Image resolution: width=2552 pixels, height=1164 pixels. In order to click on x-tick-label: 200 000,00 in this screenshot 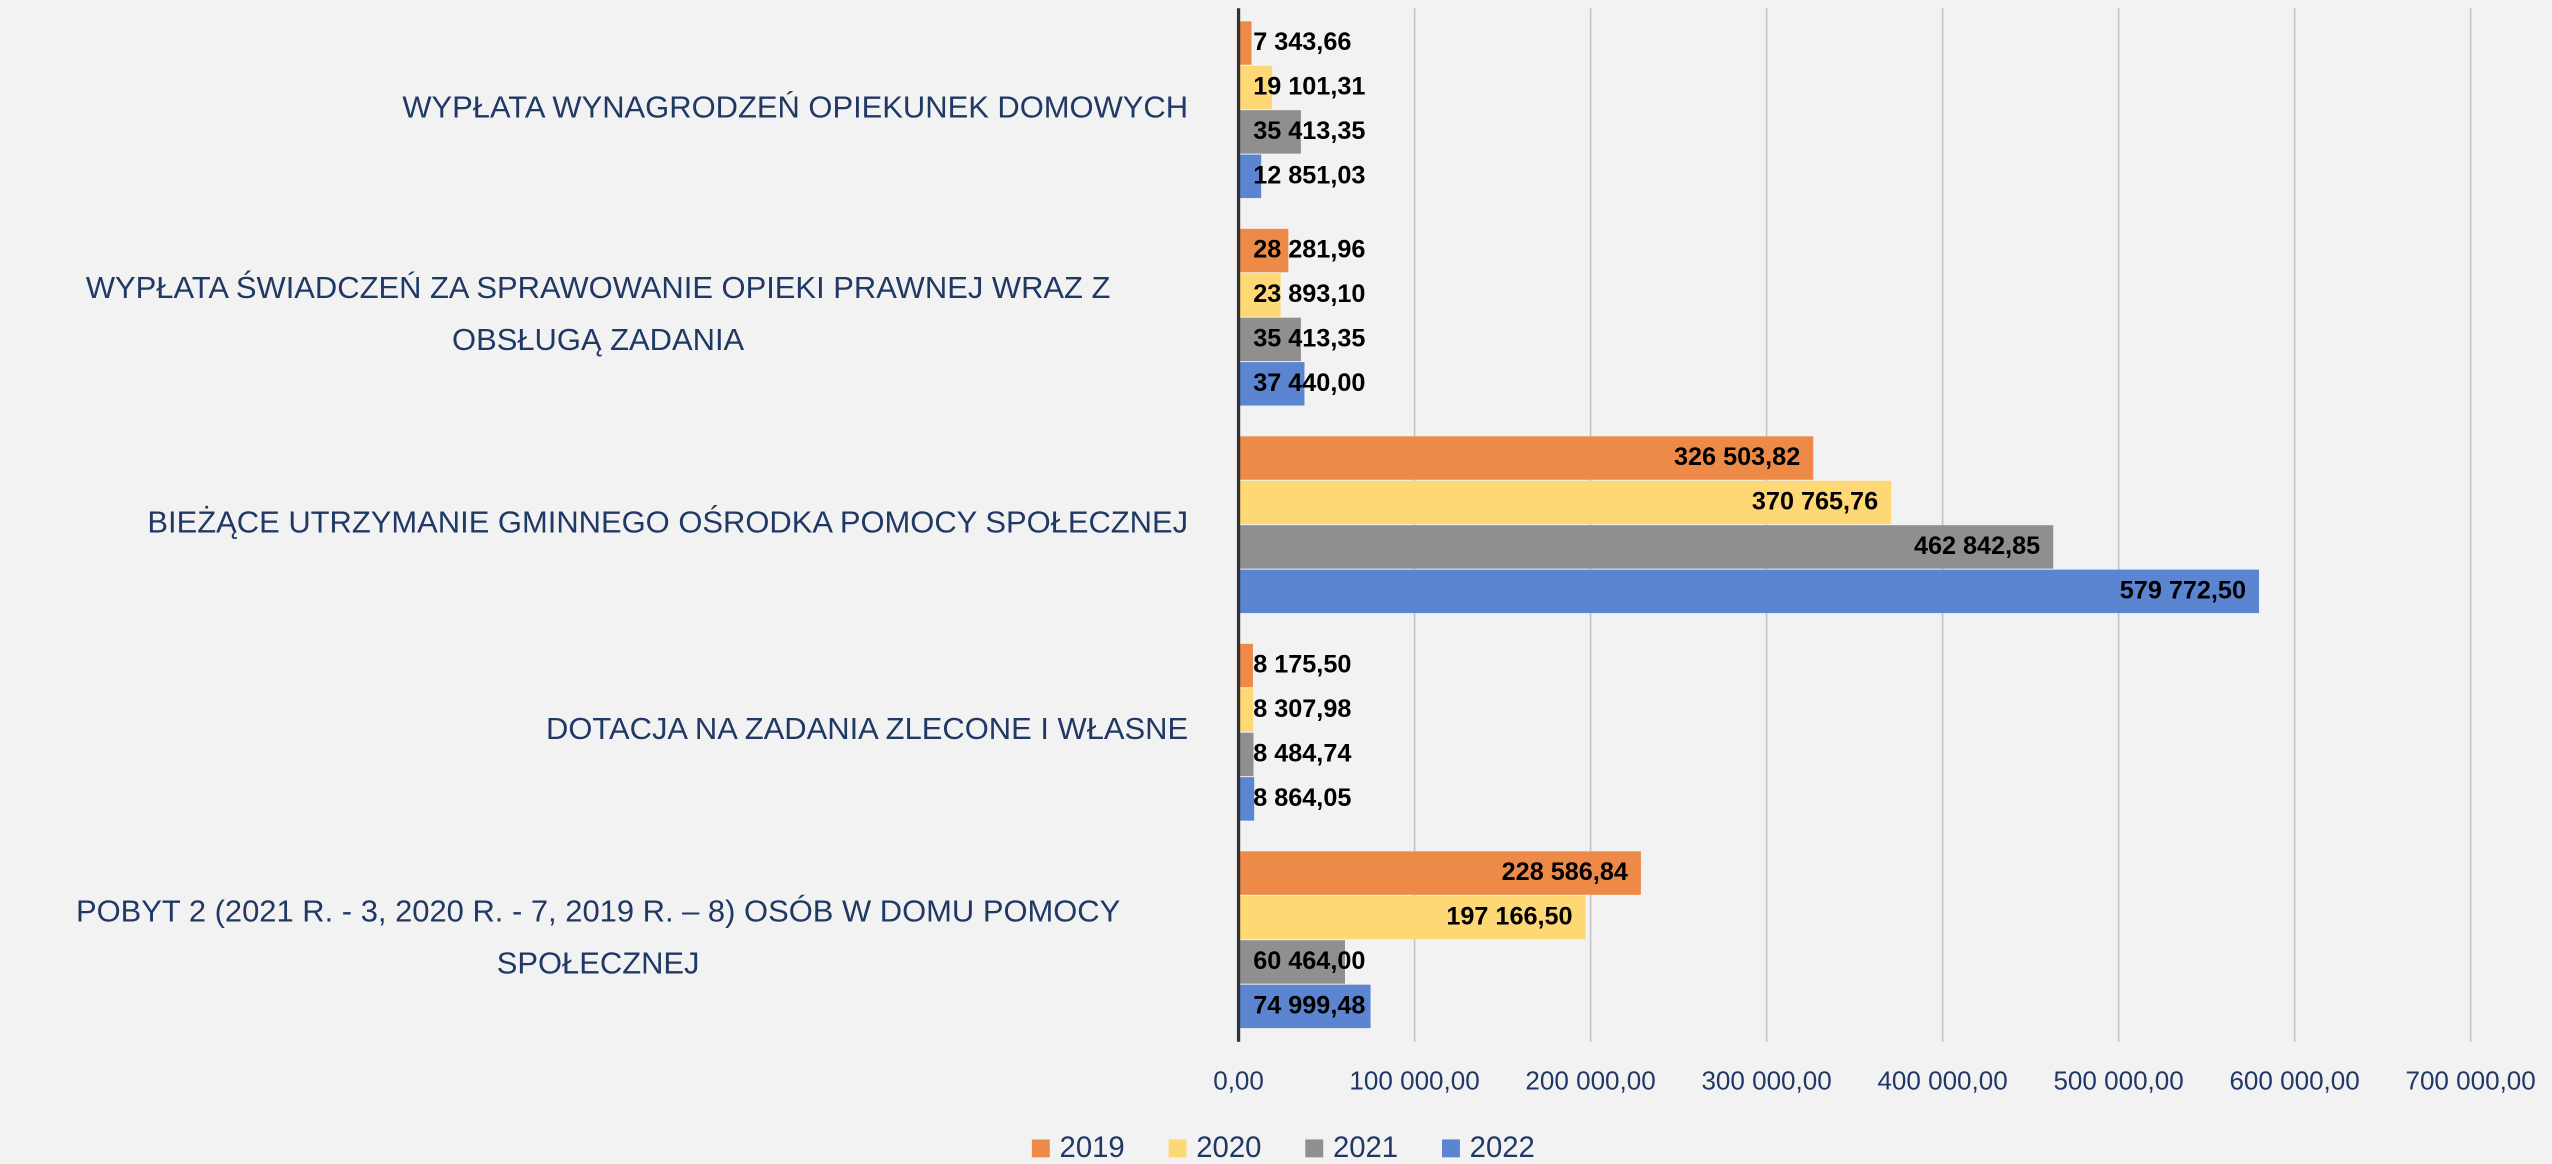, I will do `click(1590, 1080)`.